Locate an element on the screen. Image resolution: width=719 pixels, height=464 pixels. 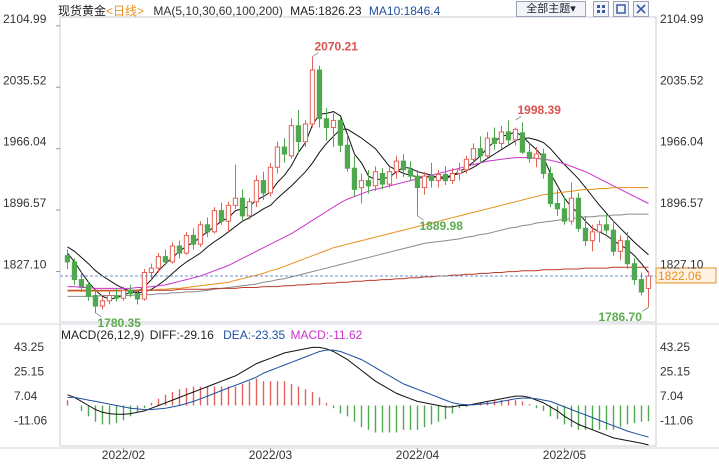
ma-line-ma200 is located at coordinates (358, 278).